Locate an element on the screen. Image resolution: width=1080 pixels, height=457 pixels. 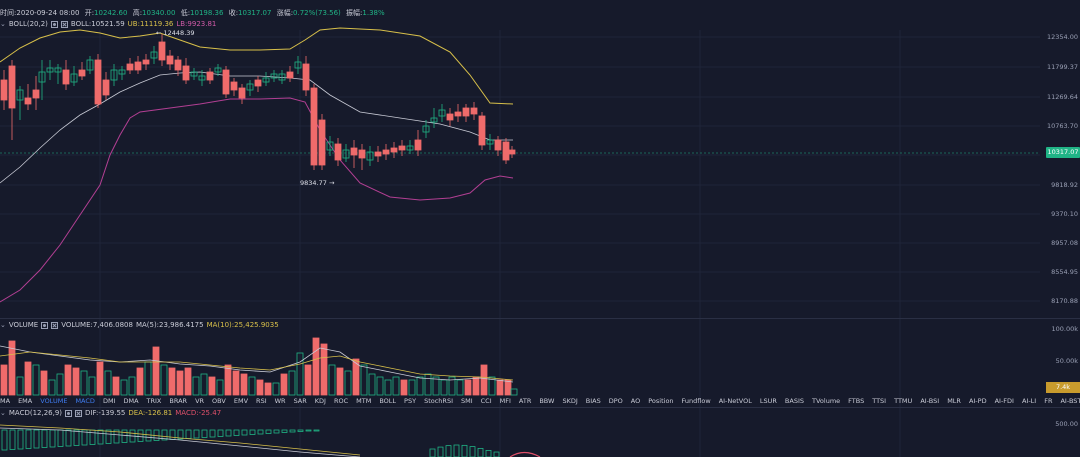
tab-ai-netvol: AI-NetVOL is located at coordinates (735, 401).